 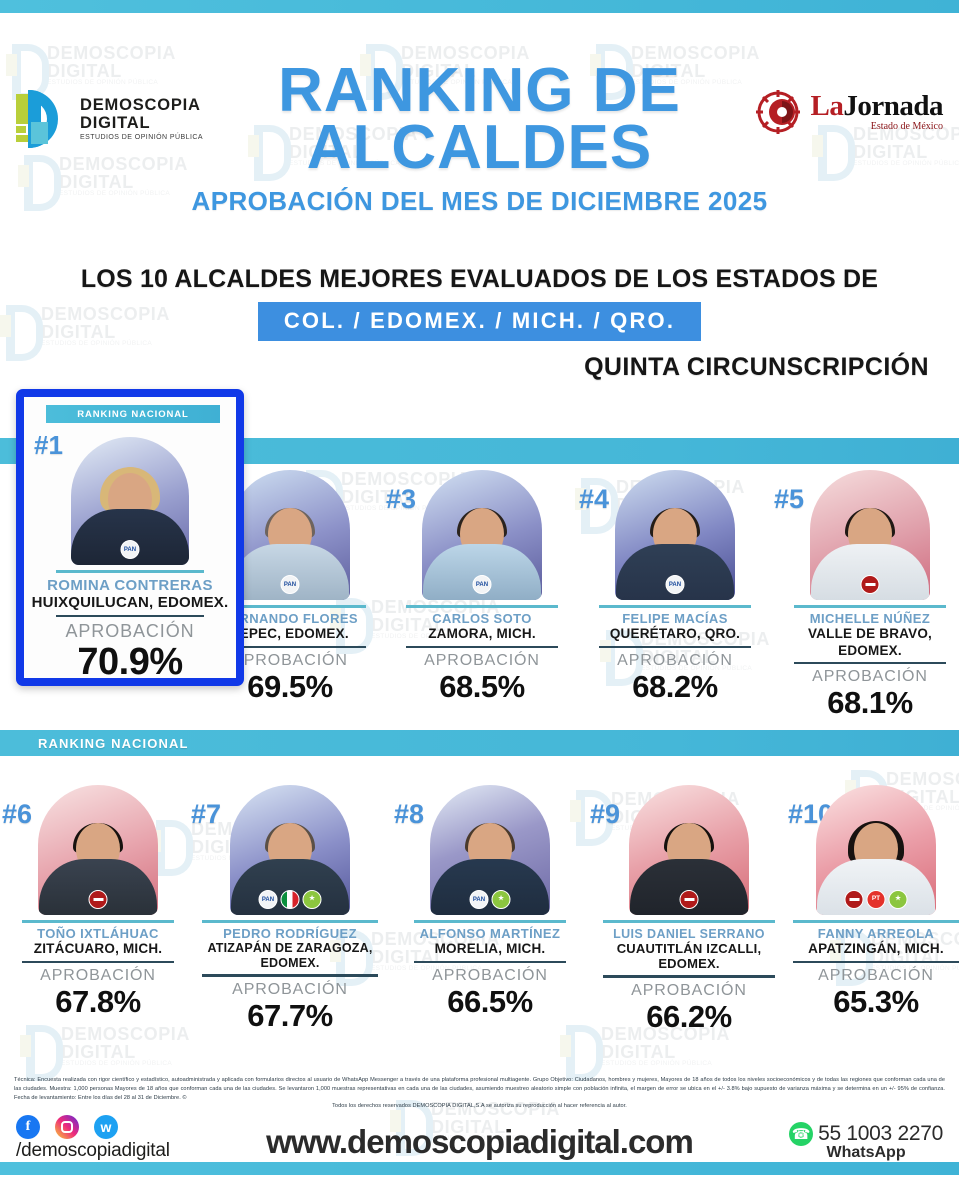 I want to click on candidate-name: ALFONSO MARTÍNEZ, so click(x=490, y=933).